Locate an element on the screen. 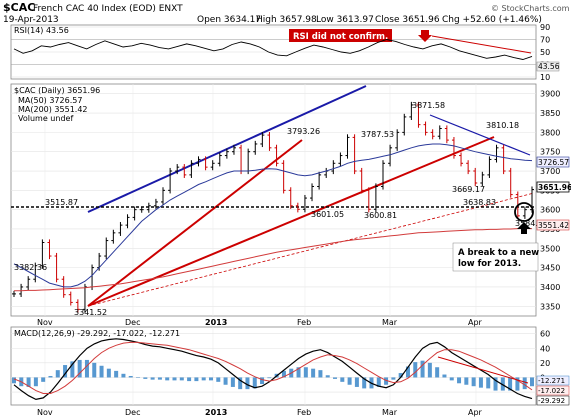 This screenshot has height=419, width=571. rsi-tick-label: 70 is located at coordinates (545, 40).